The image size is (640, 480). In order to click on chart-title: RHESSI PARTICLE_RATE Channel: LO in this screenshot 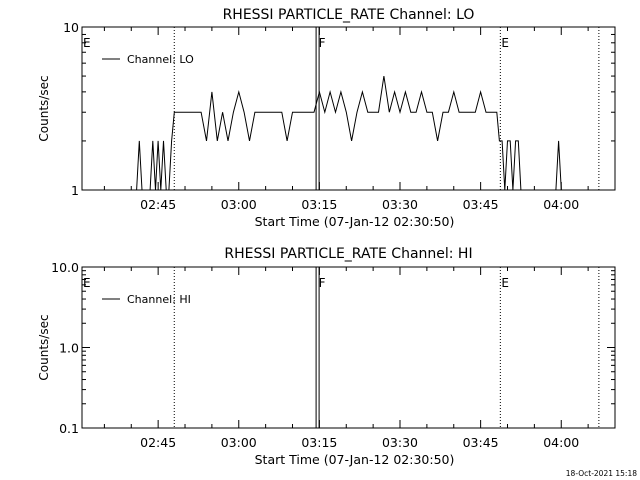, I will do `click(349, 15)`.